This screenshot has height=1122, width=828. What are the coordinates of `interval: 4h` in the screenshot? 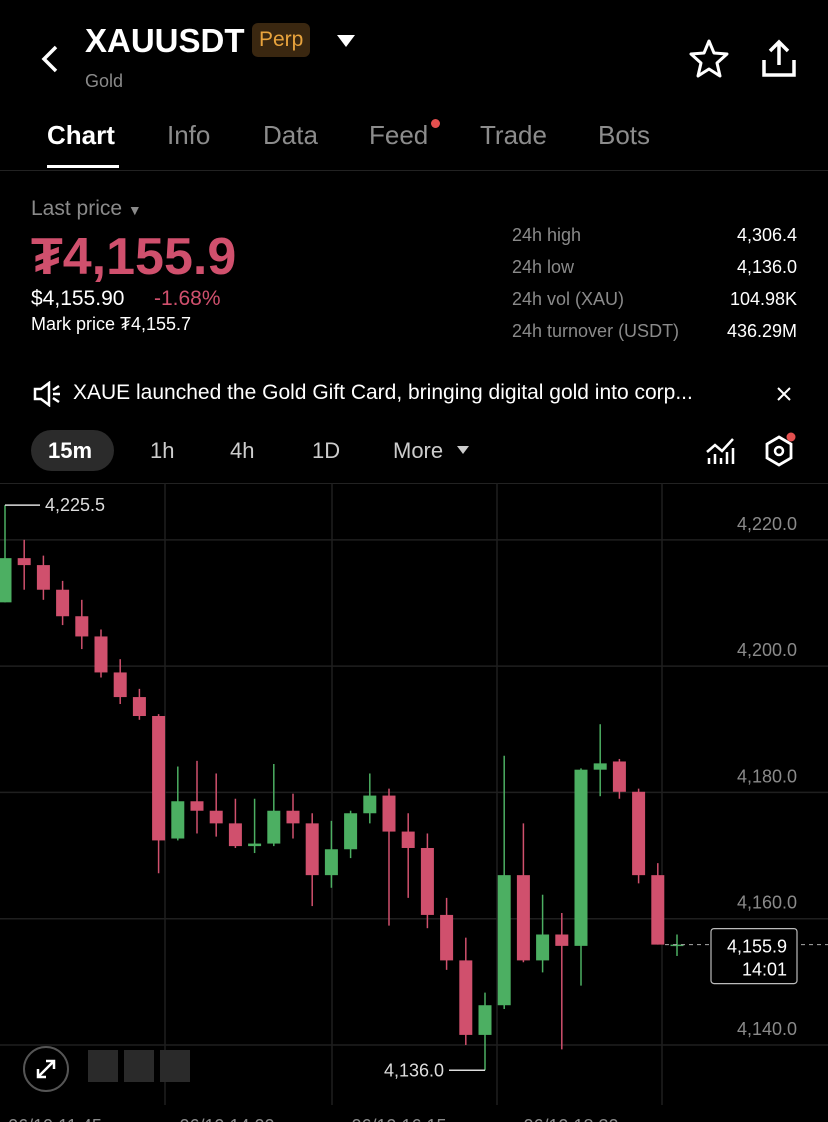 It's located at (242, 450).